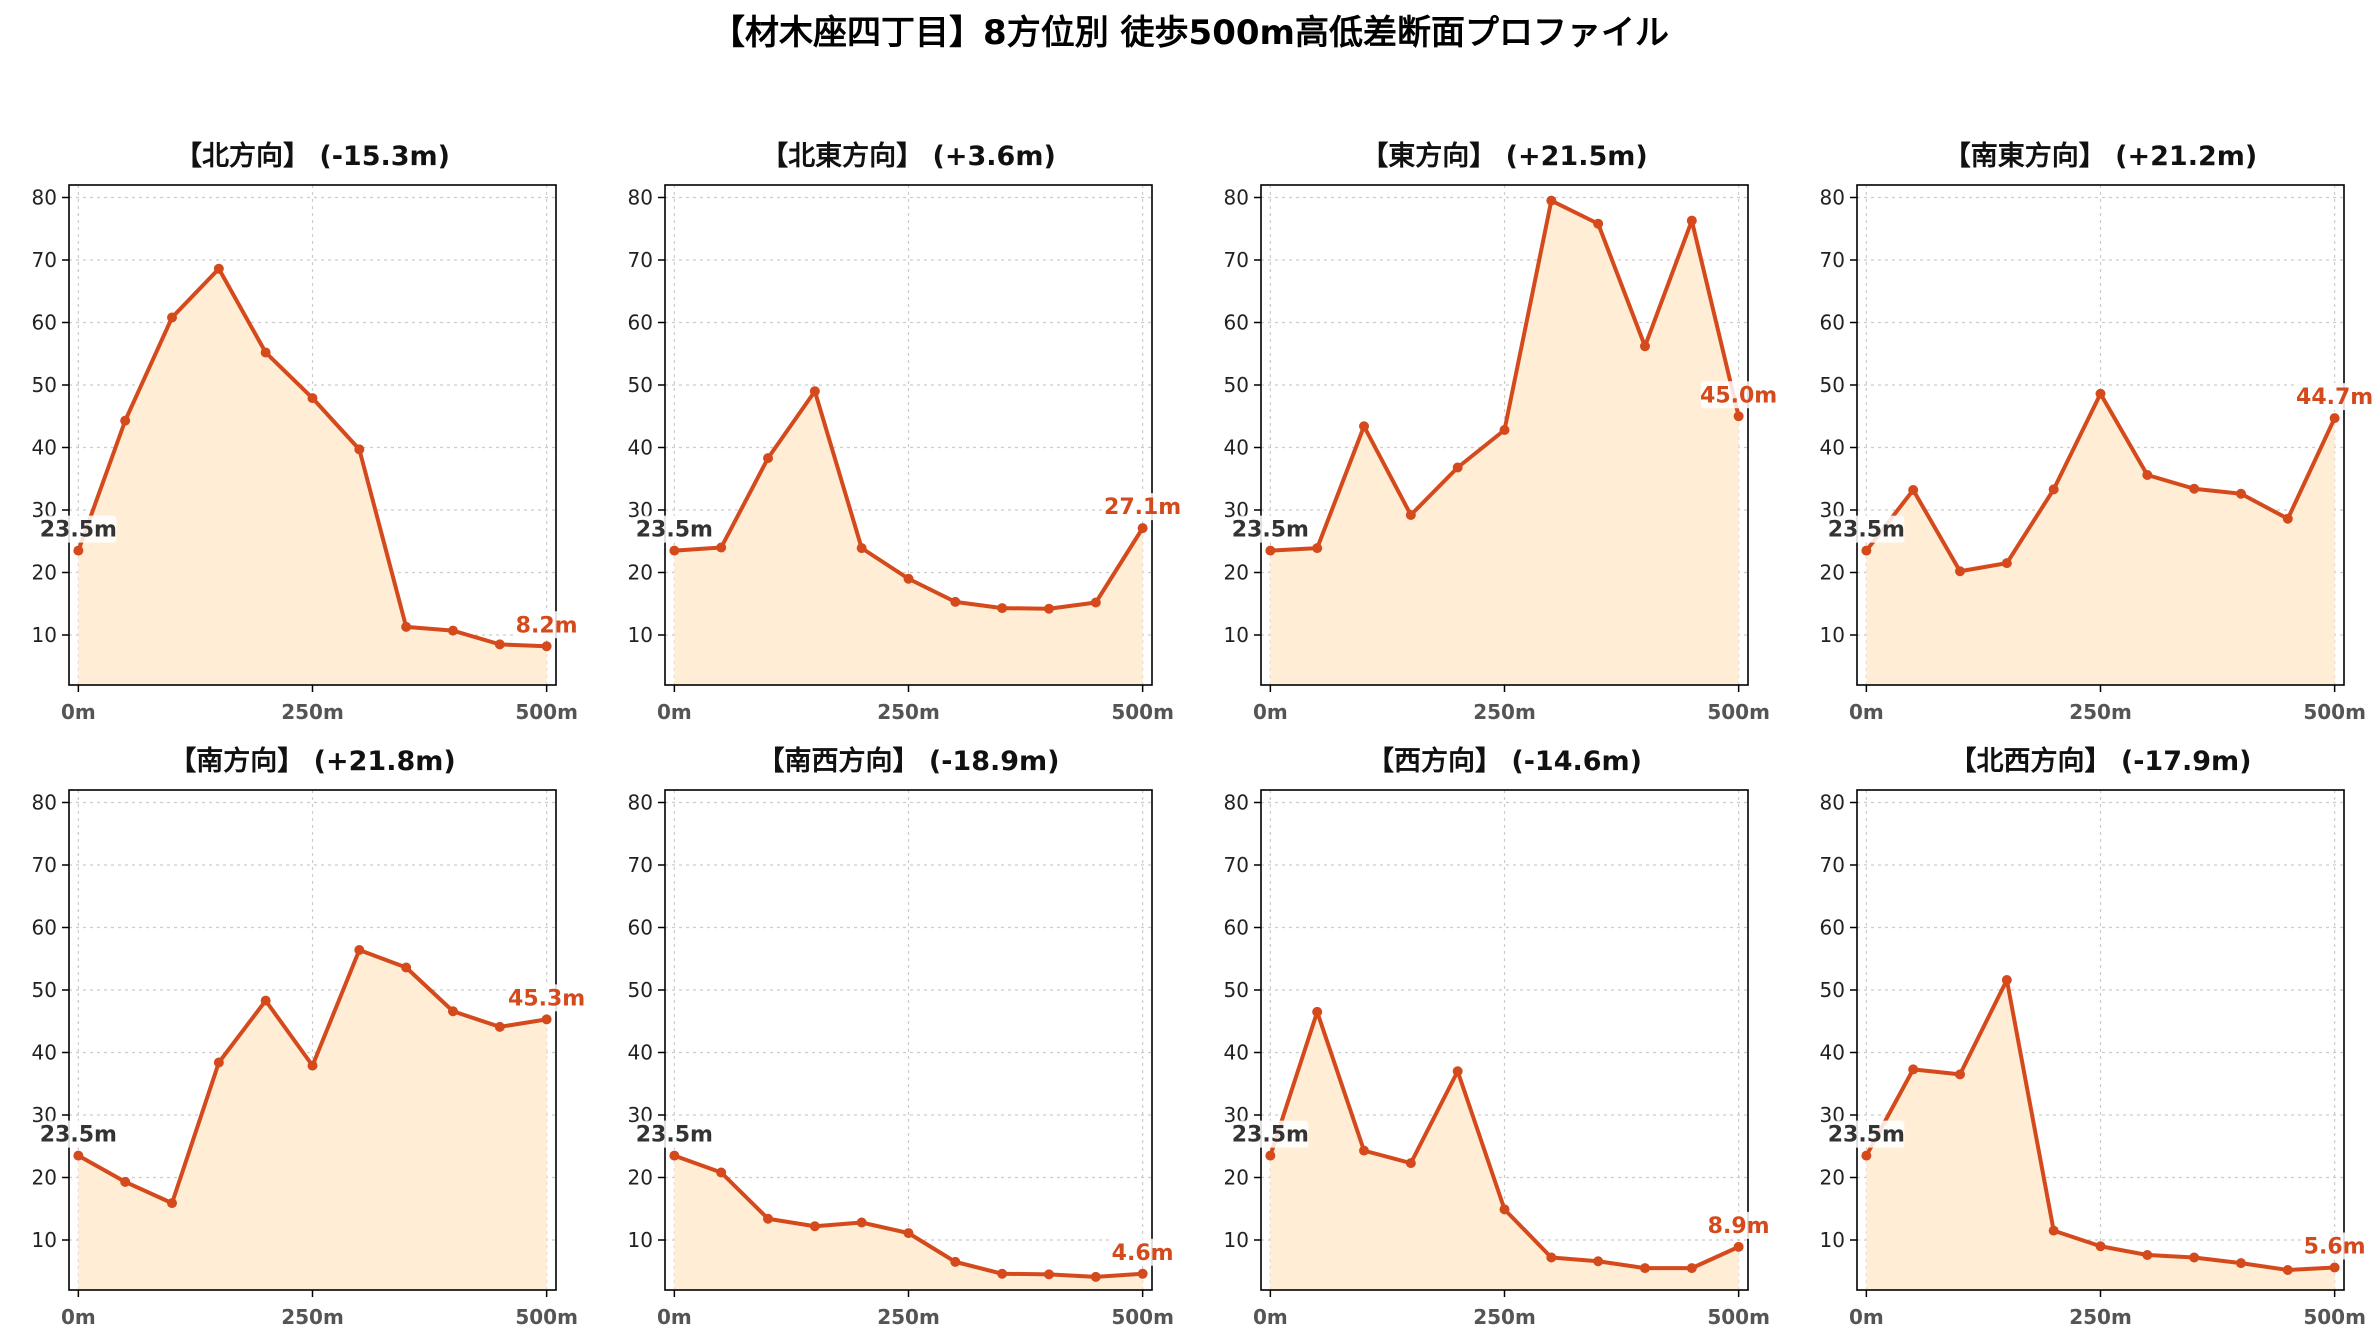 The width and height of the screenshot is (2380, 1340). What do you see at coordinates (547, 625) in the screenshot?
I see `end-elevation-label: 8.2m` at bounding box center [547, 625].